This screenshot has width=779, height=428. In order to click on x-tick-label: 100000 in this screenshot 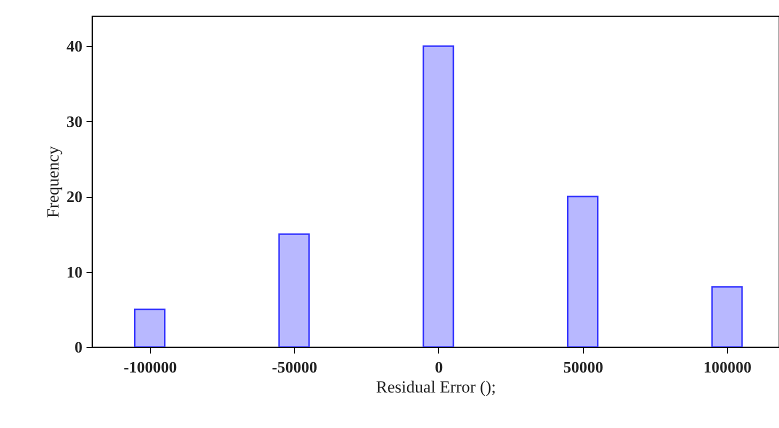, I will do `click(728, 368)`.